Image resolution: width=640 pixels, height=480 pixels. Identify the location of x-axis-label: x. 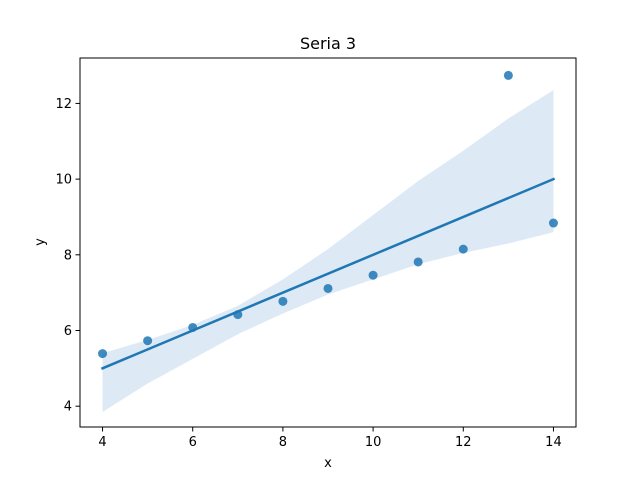
(328, 463).